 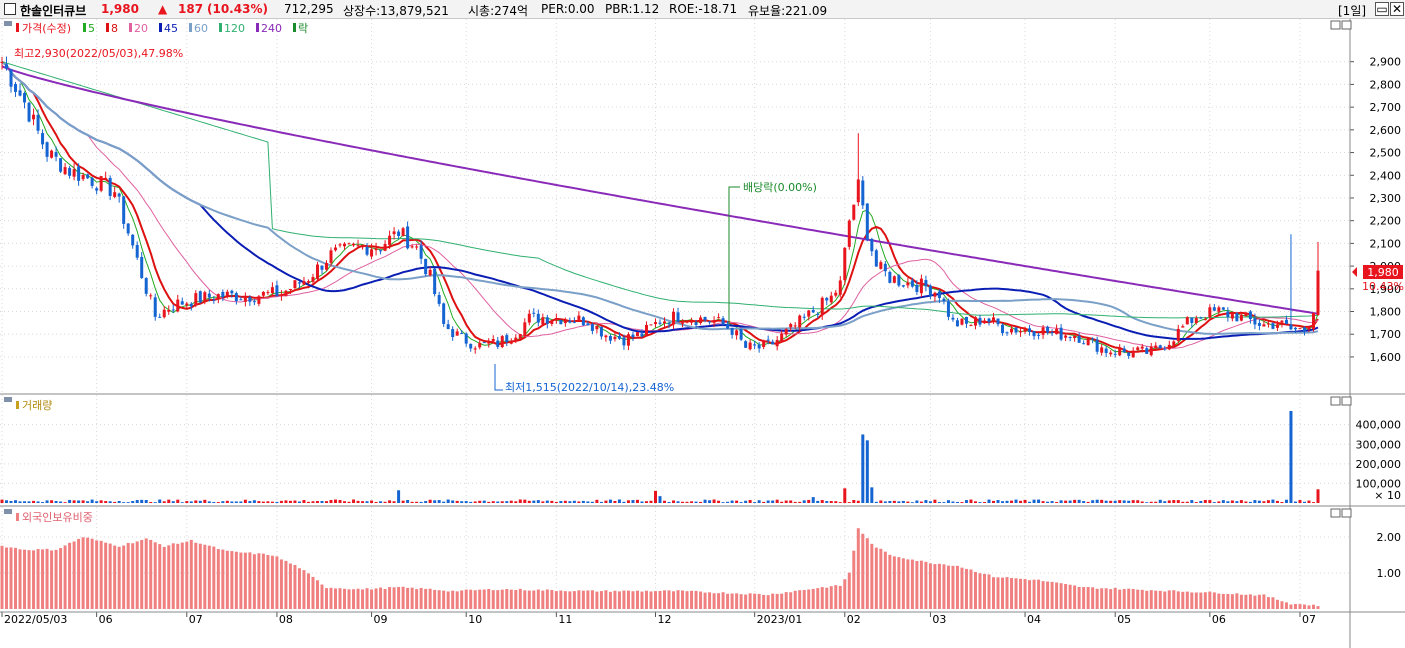 What do you see at coordinates (498, 11) in the screenshot?
I see `market-cap: 시총:274억` at bounding box center [498, 11].